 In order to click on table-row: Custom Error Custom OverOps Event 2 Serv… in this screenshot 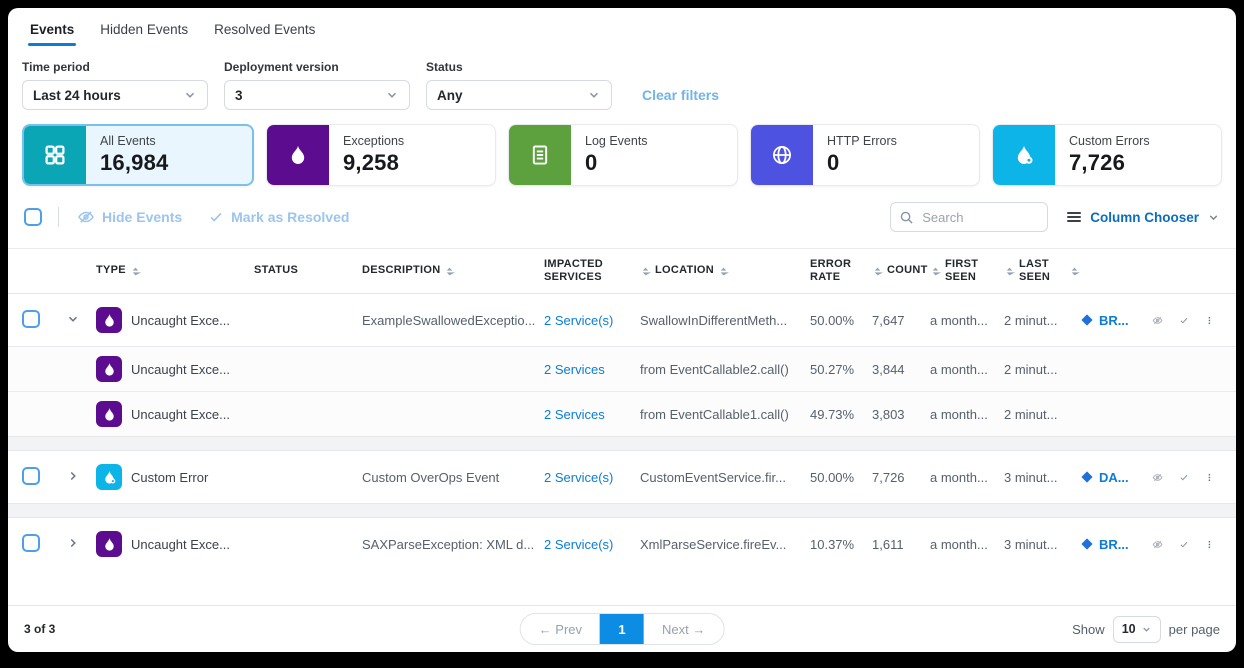, I will do `click(622, 477)`.